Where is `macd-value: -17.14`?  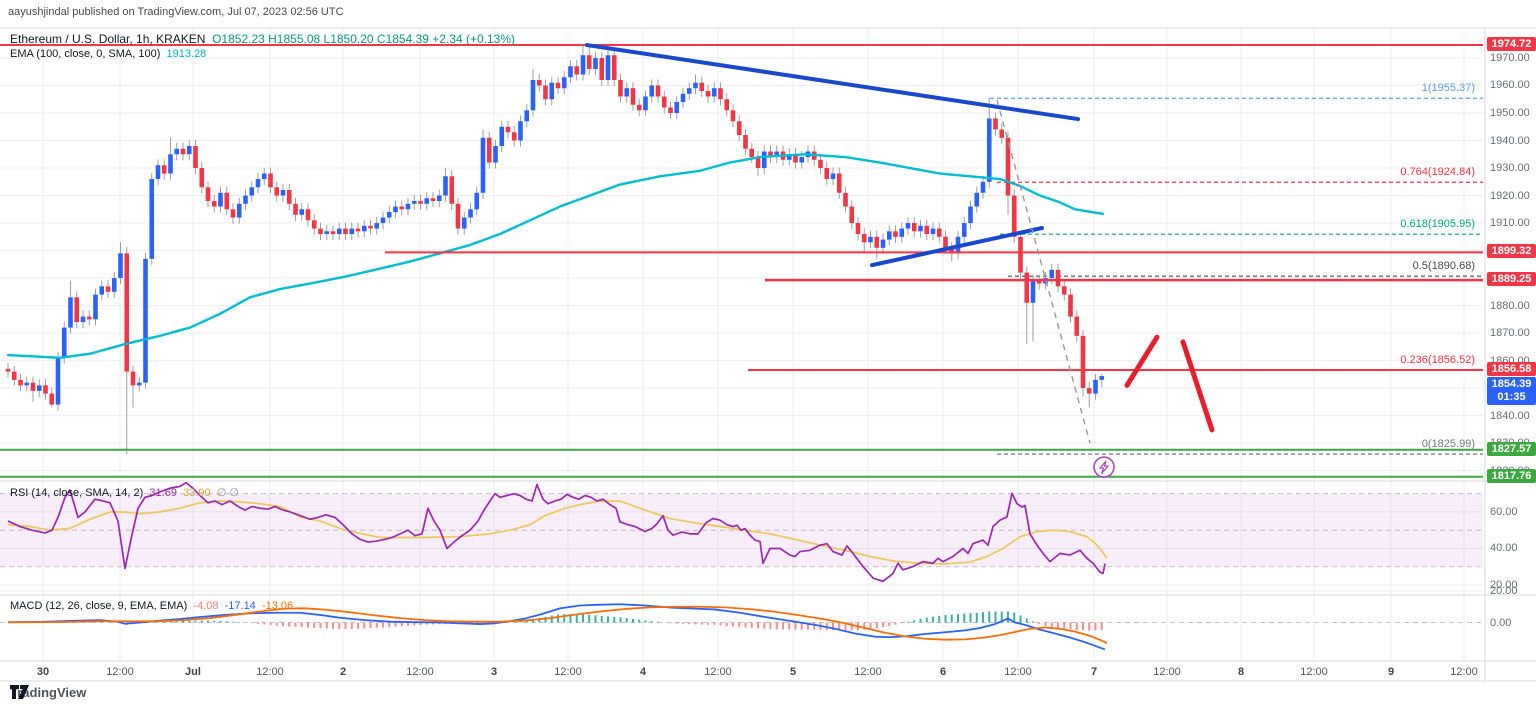 macd-value: -17.14 is located at coordinates (240, 606).